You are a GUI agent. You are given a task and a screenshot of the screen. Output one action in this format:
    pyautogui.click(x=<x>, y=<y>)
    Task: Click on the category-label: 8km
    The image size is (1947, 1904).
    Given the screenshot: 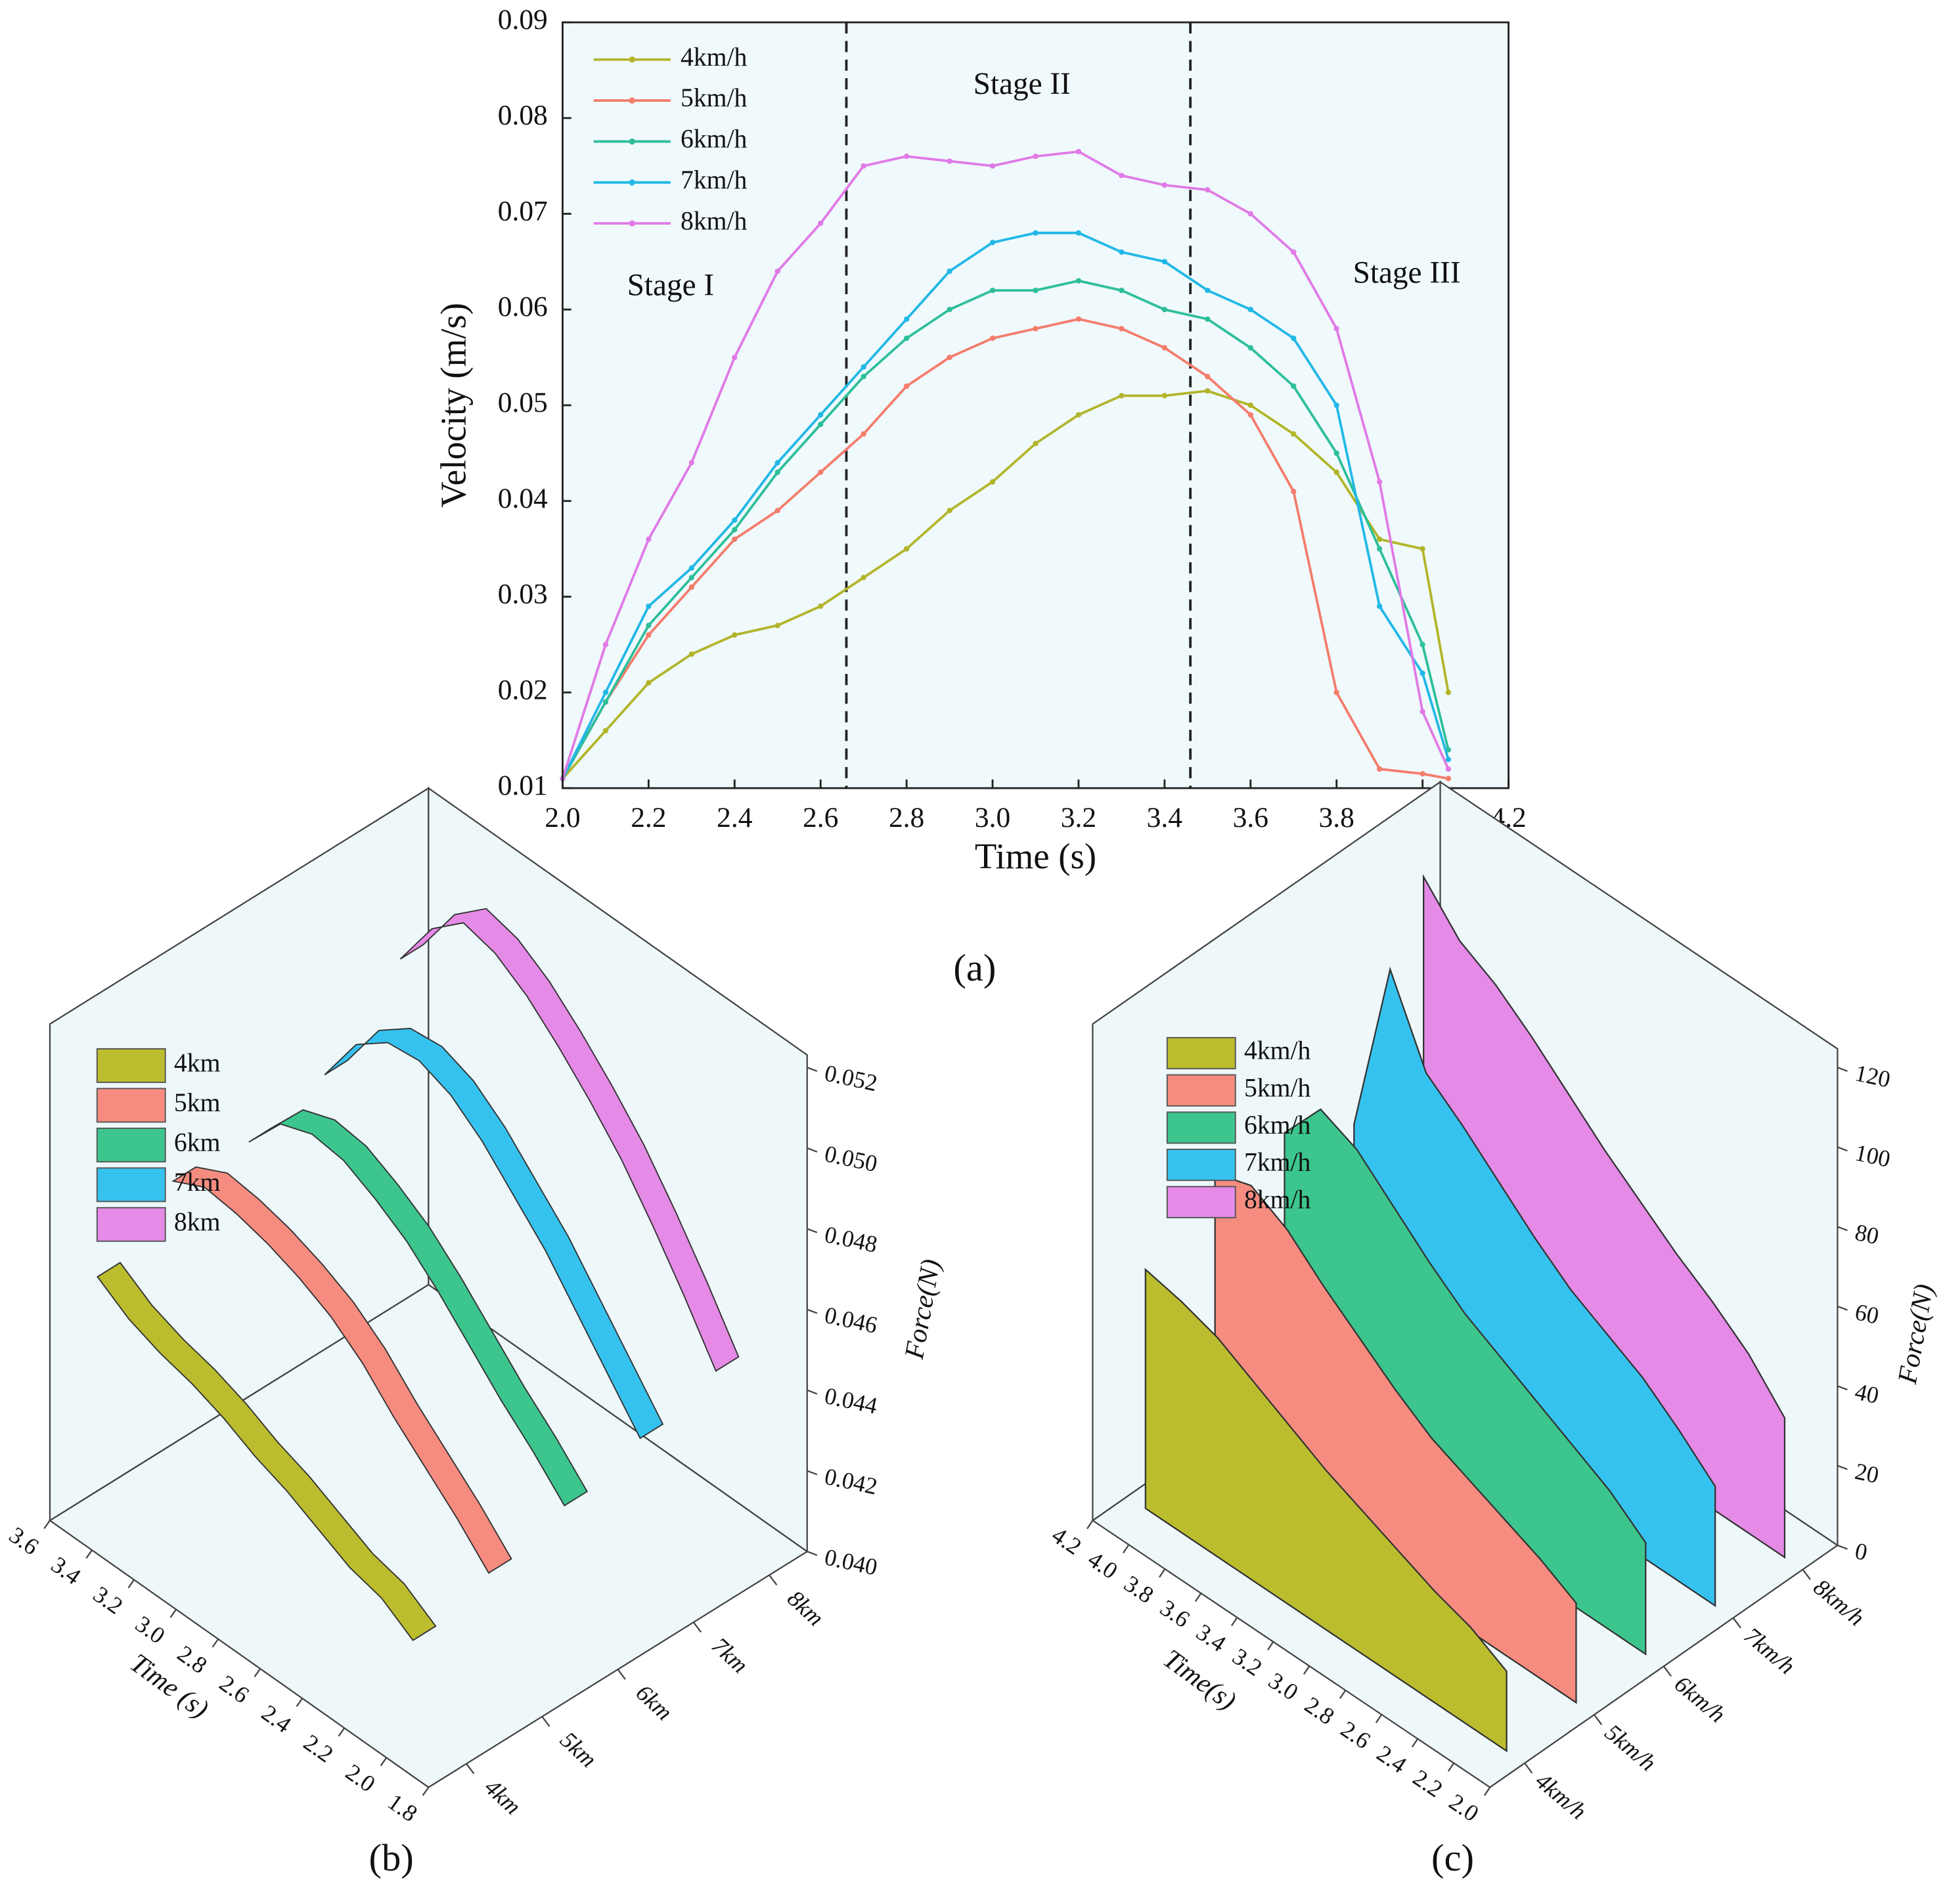 What is the action you would take?
    pyautogui.click(x=805, y=1608)
    